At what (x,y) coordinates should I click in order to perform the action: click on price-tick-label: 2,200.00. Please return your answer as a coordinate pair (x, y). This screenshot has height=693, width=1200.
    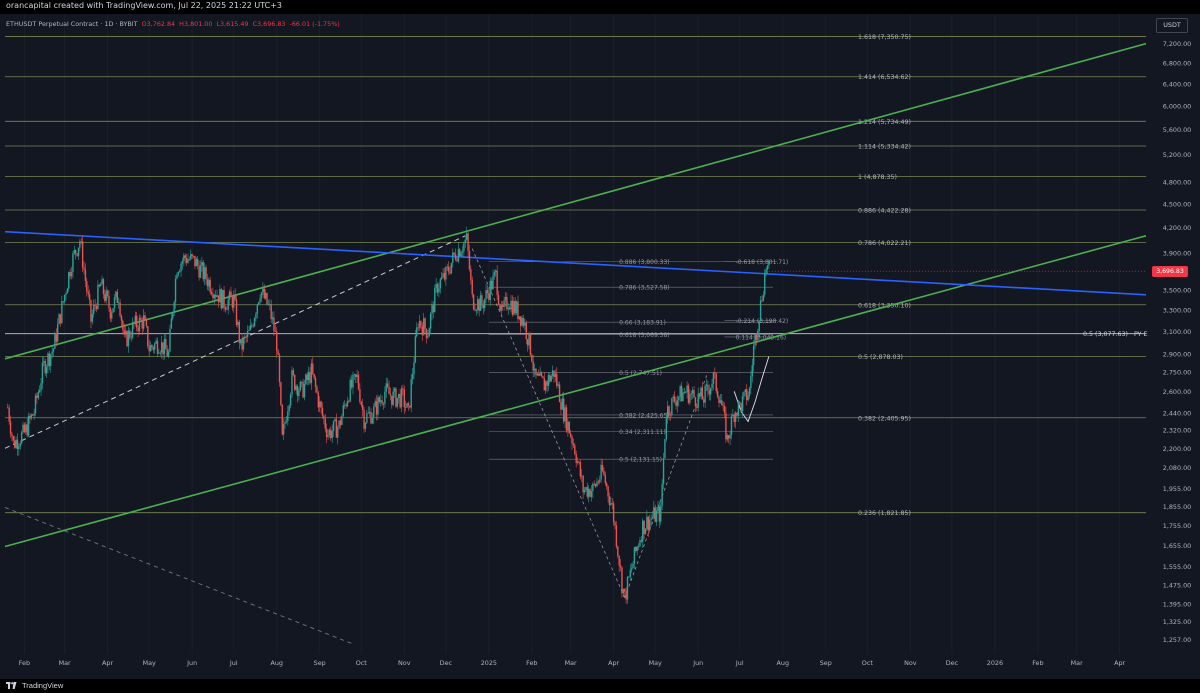
    Looking at the image, I should click on (1177, 449).